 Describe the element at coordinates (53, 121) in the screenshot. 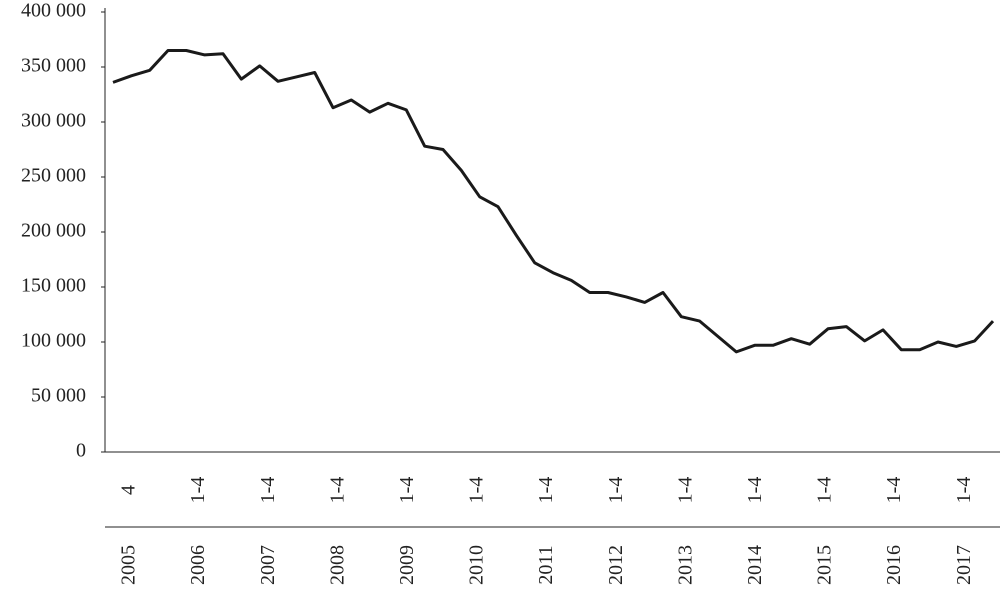

I see `y-tick-label: 300 000` at that location.